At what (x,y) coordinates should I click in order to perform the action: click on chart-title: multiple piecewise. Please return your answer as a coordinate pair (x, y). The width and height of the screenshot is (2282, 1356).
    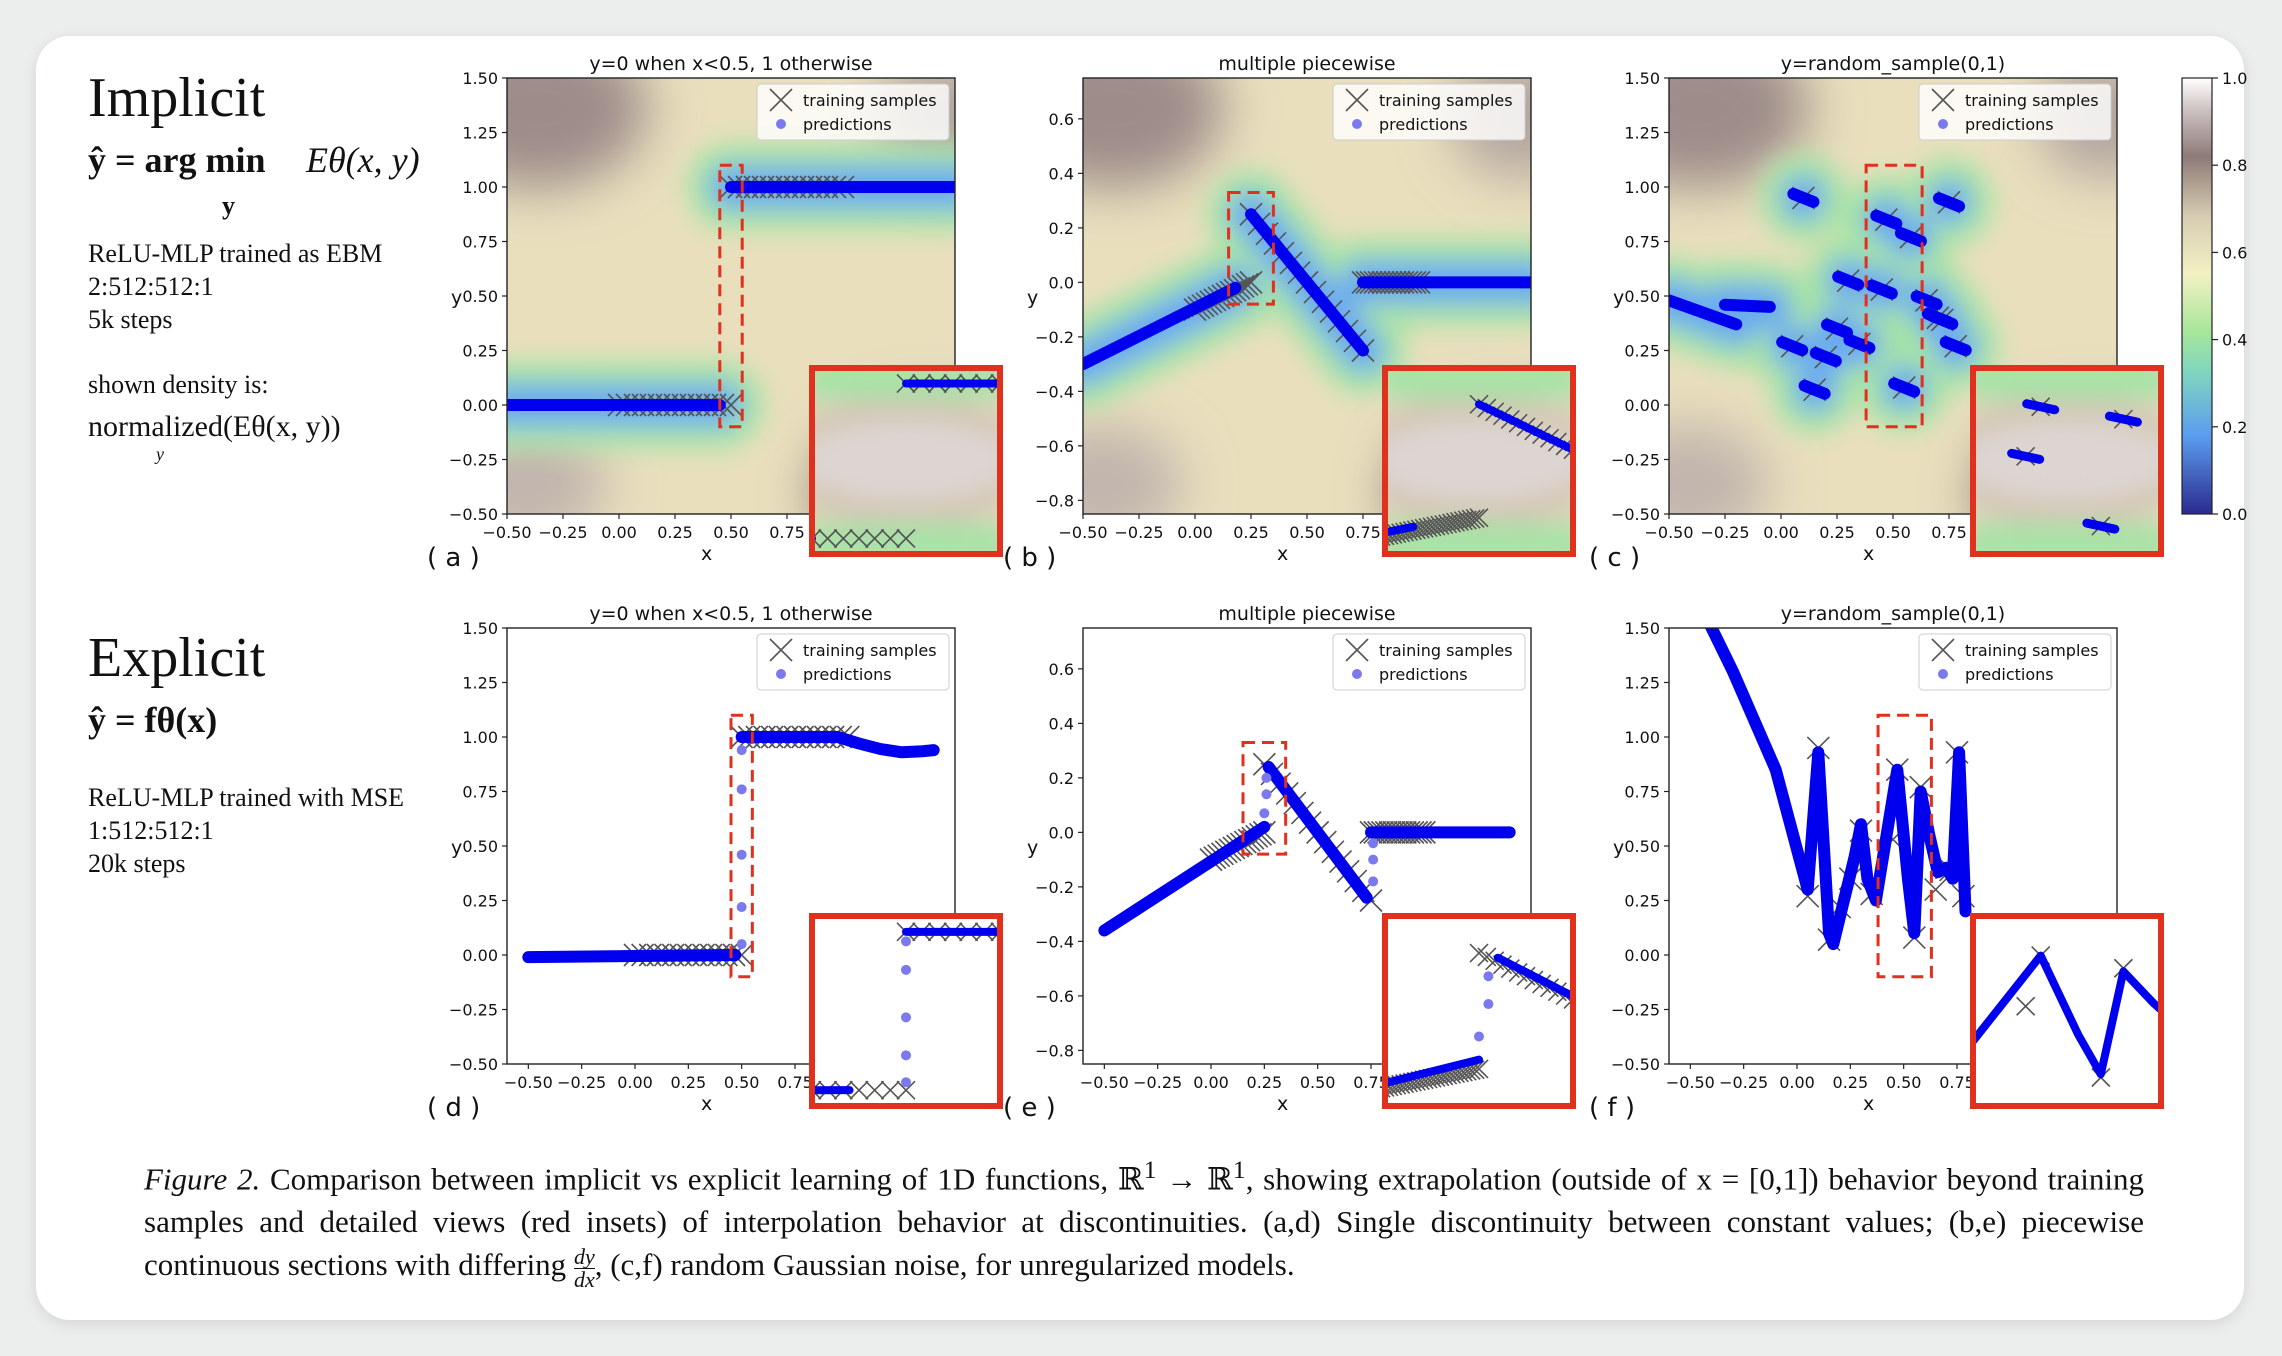
    Looking at the image, I should click on (1306, 614).